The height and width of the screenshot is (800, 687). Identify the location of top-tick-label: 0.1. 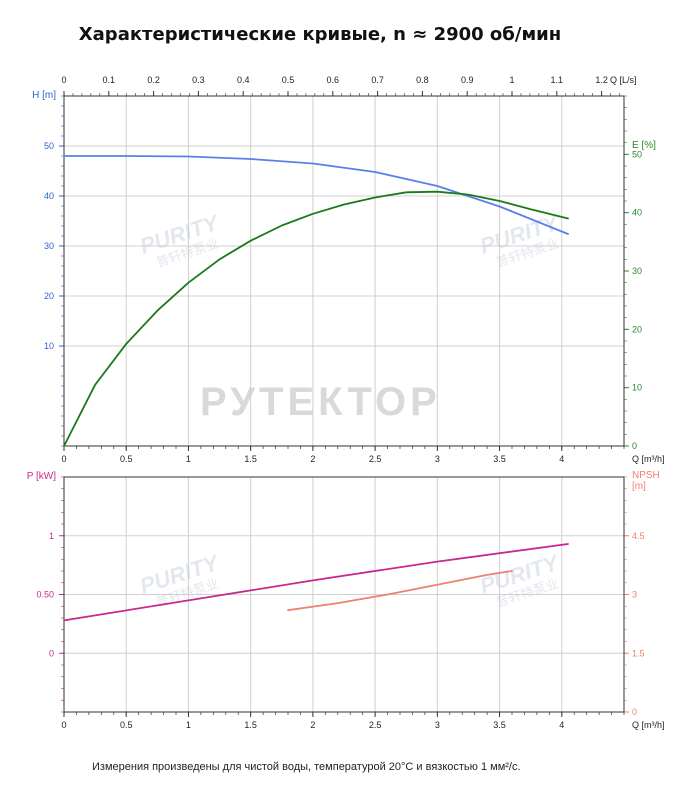
(109, 80).